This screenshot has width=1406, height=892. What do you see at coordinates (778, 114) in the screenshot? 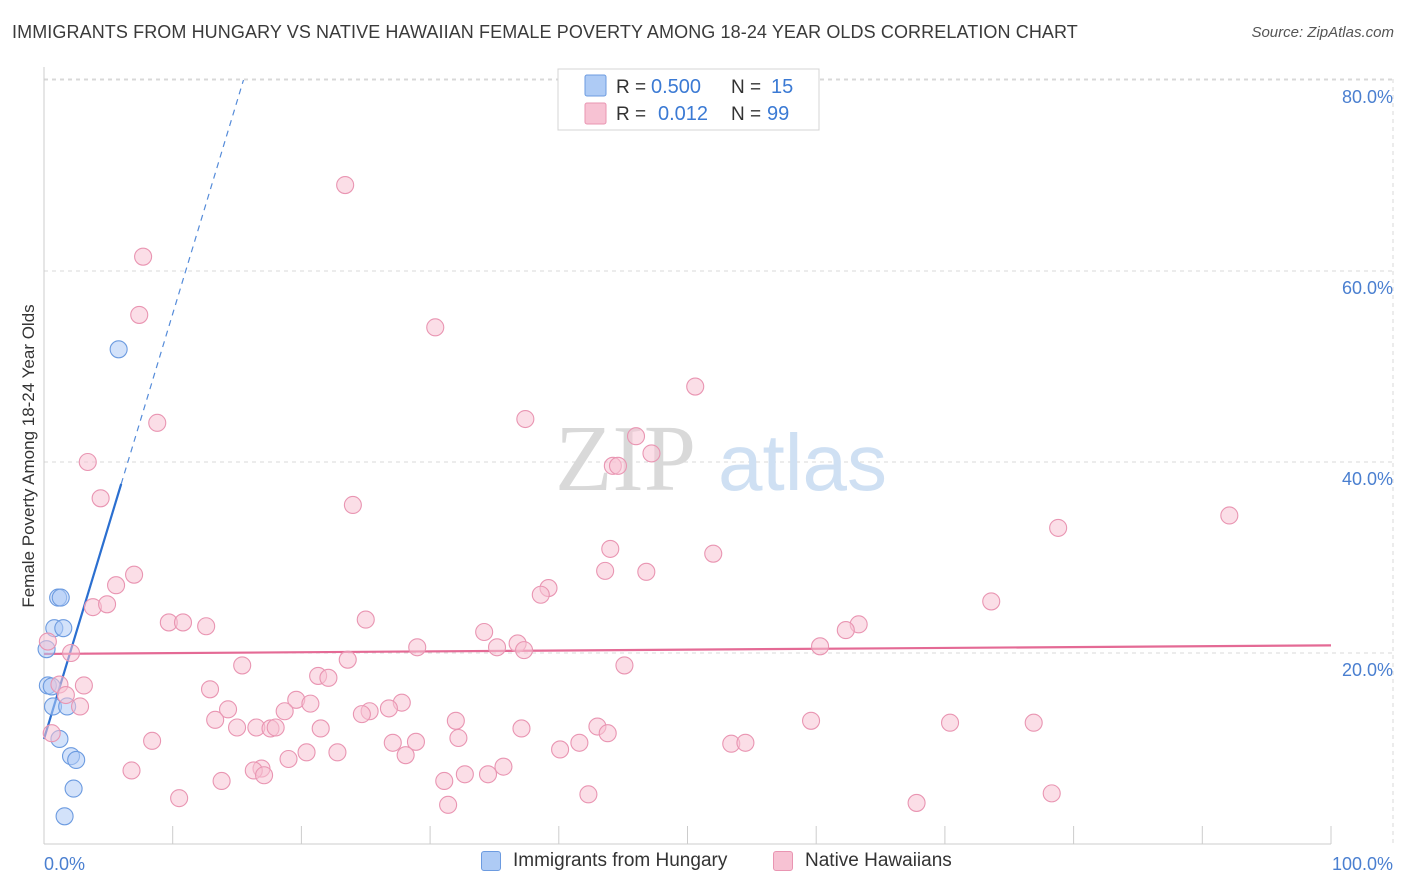
I see `legend-top-n-value: 99` at bounding box center [778, 114].